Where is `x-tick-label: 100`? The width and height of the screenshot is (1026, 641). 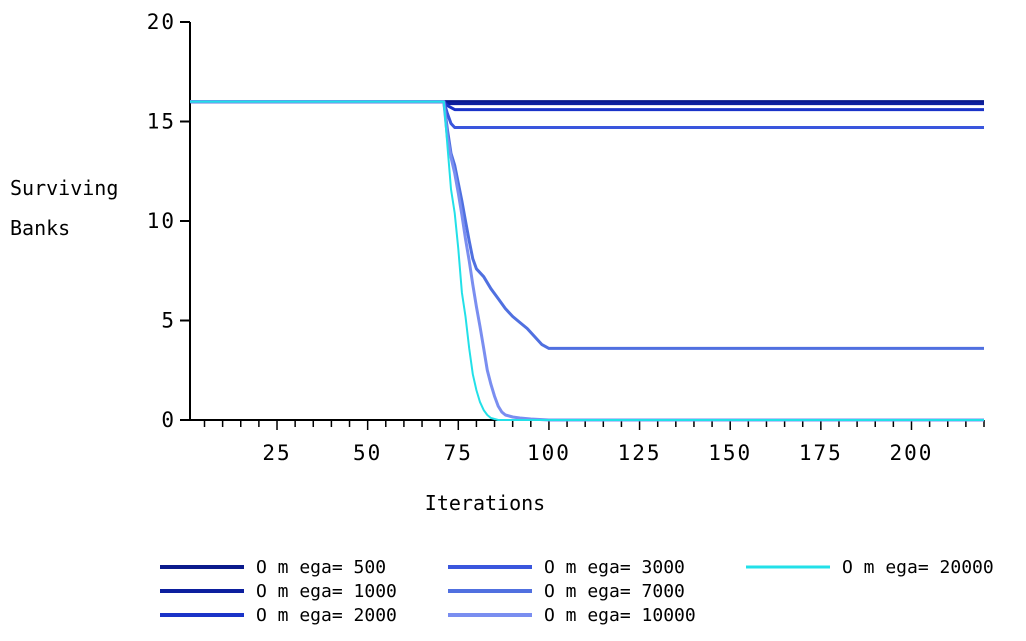
x-tick-label: 100 is located at coordinates (549, 453).